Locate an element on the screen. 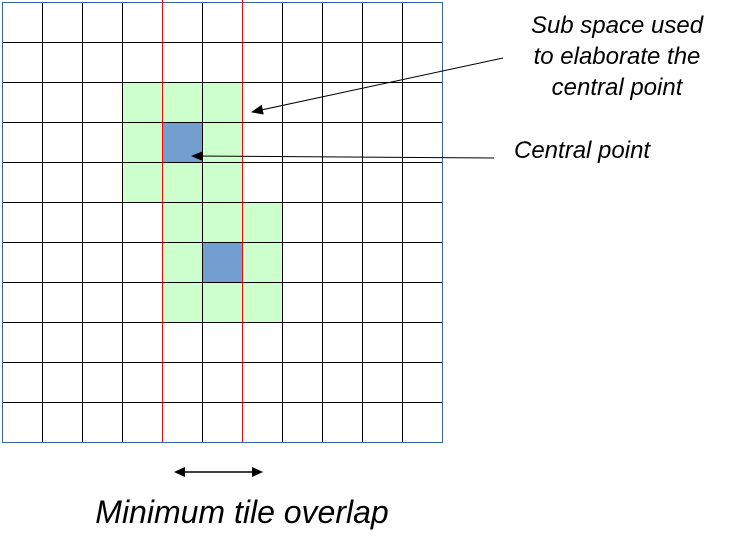 This screenshot has height=540, width=754. central-point-pointer-arrow is located at coordinates (343, 156).